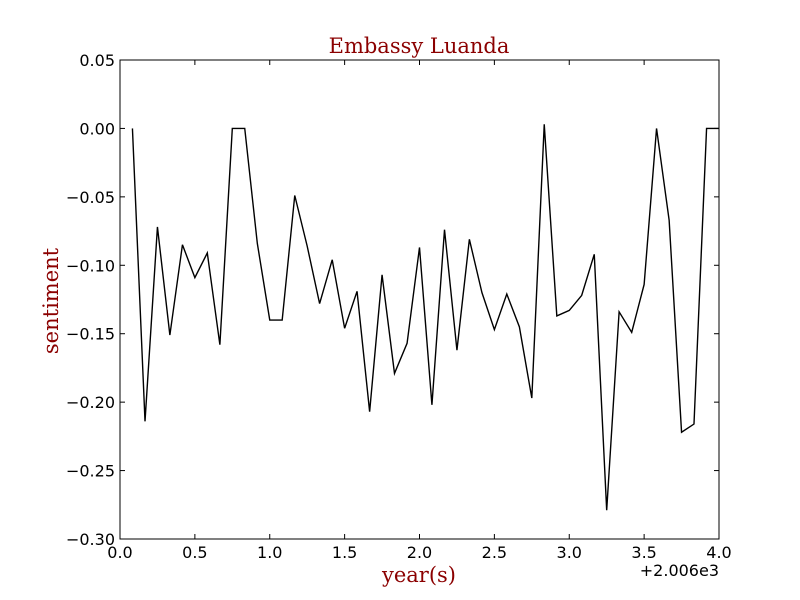 Image resolution: width=800 pixels, height=600 pixels. What do you see at coordinates (679, 570) in the screenshot?
I see `x-axis-offset-label: +2.006e3` at bounding box center [679, 570].